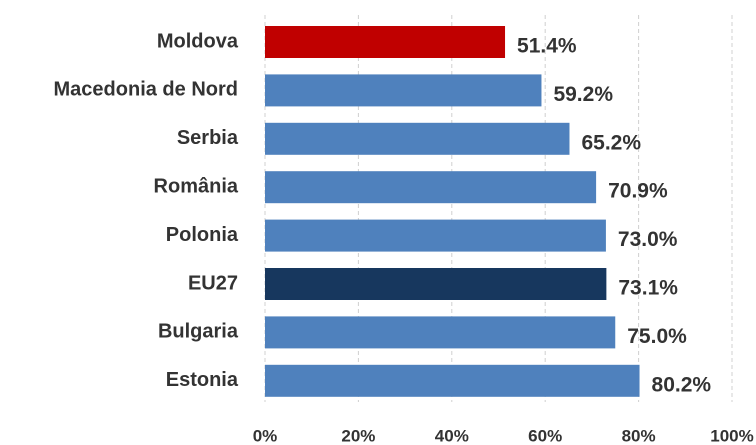  Describe the element at coordinates (648, 239) in the screenshot. I see `value-label: 73.0%` at that location.